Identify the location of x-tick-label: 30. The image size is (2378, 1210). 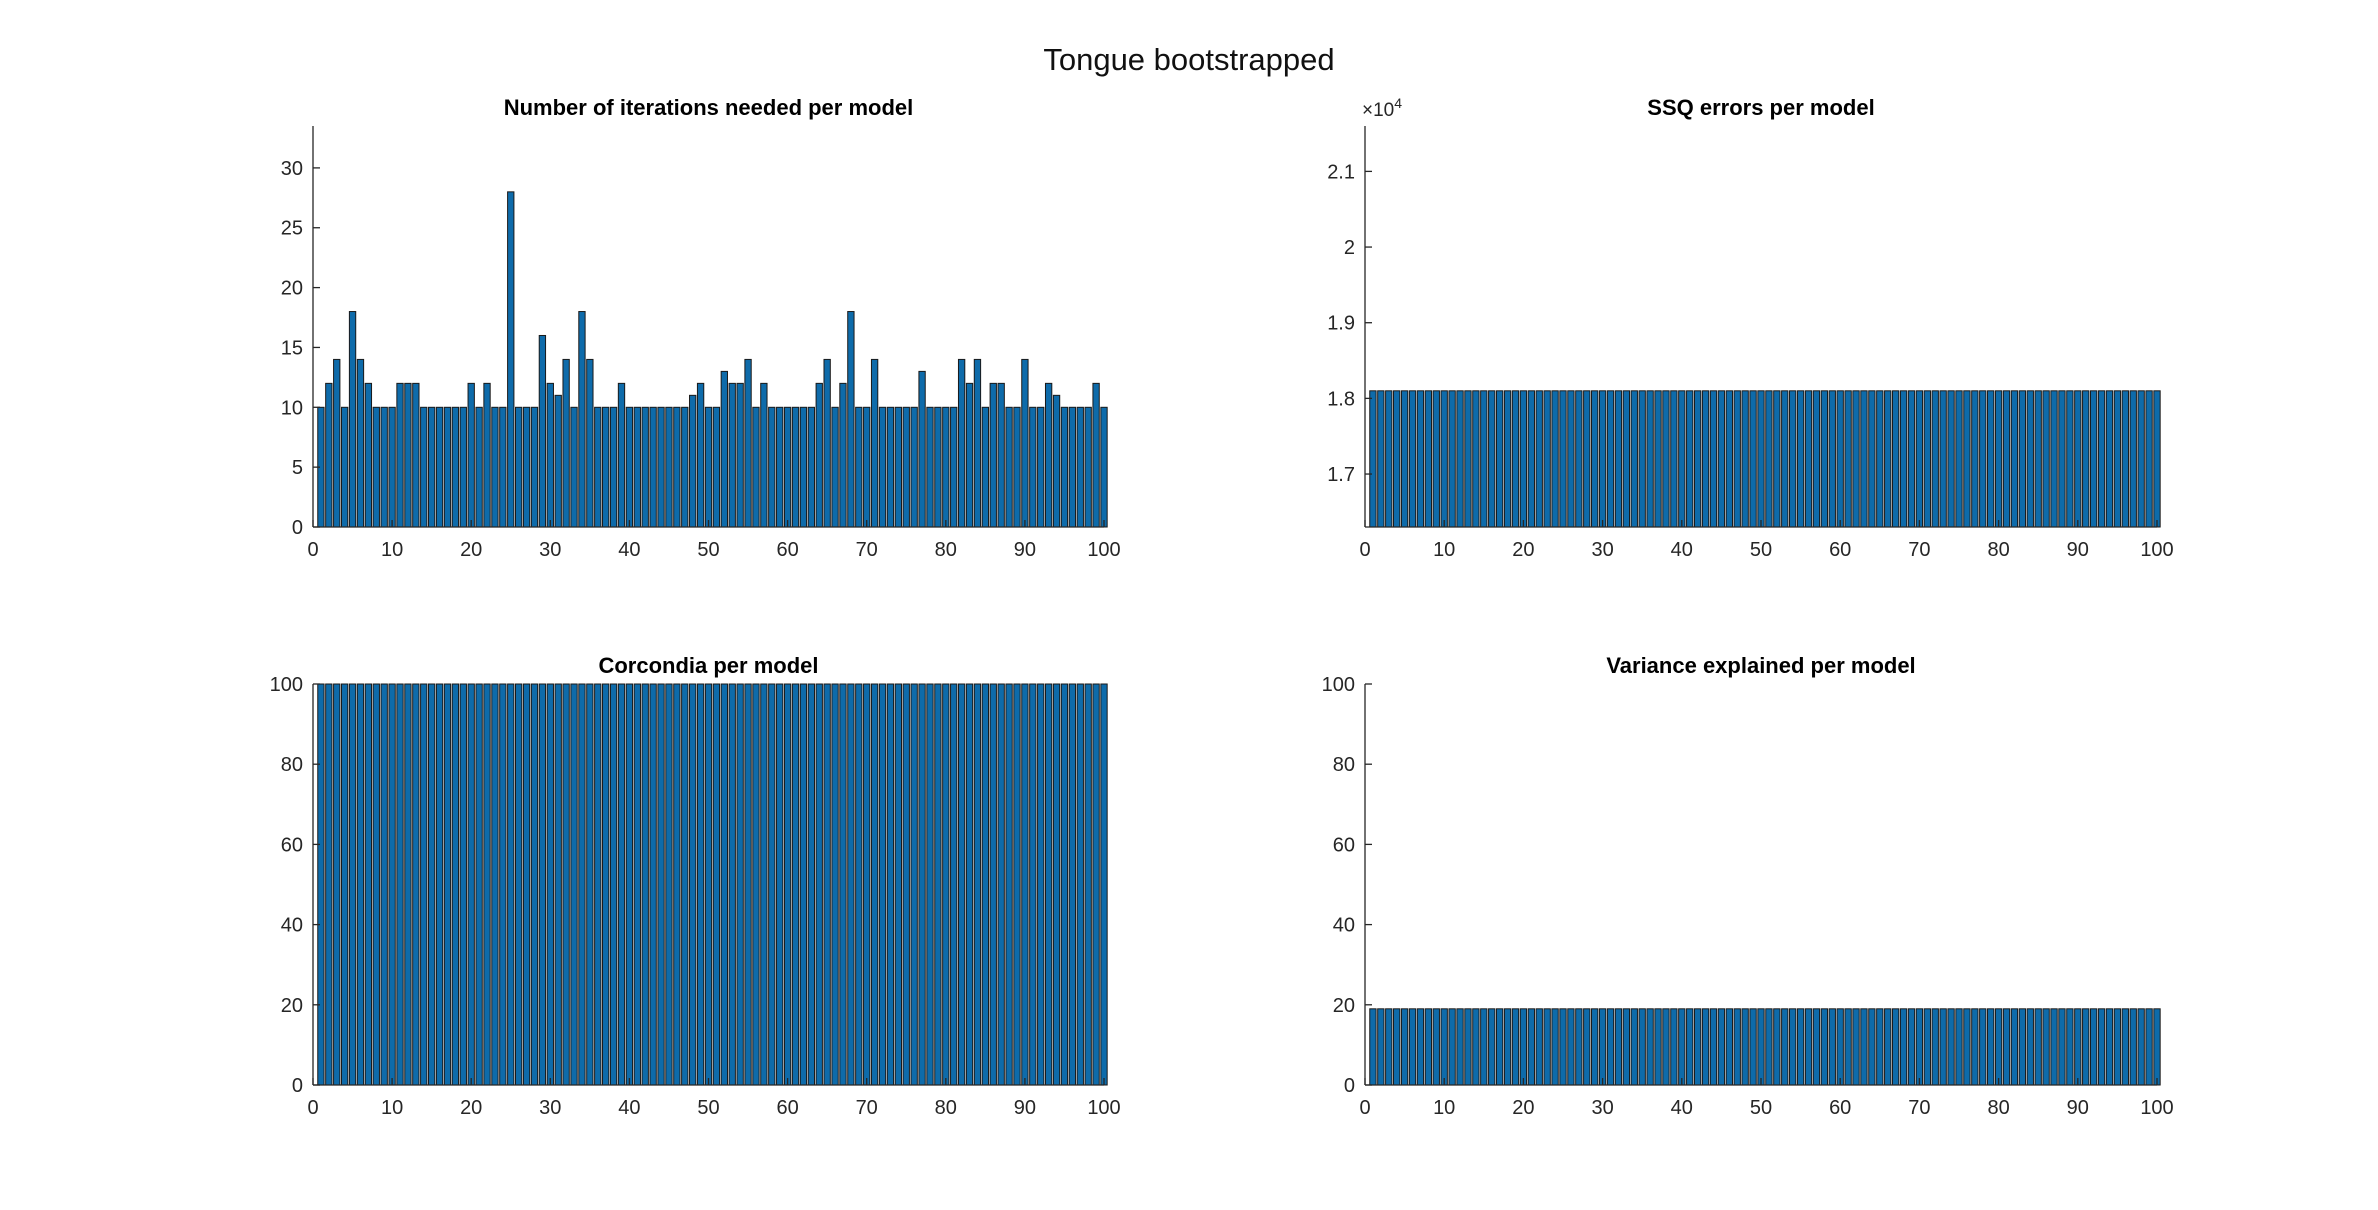
(550, 1108).